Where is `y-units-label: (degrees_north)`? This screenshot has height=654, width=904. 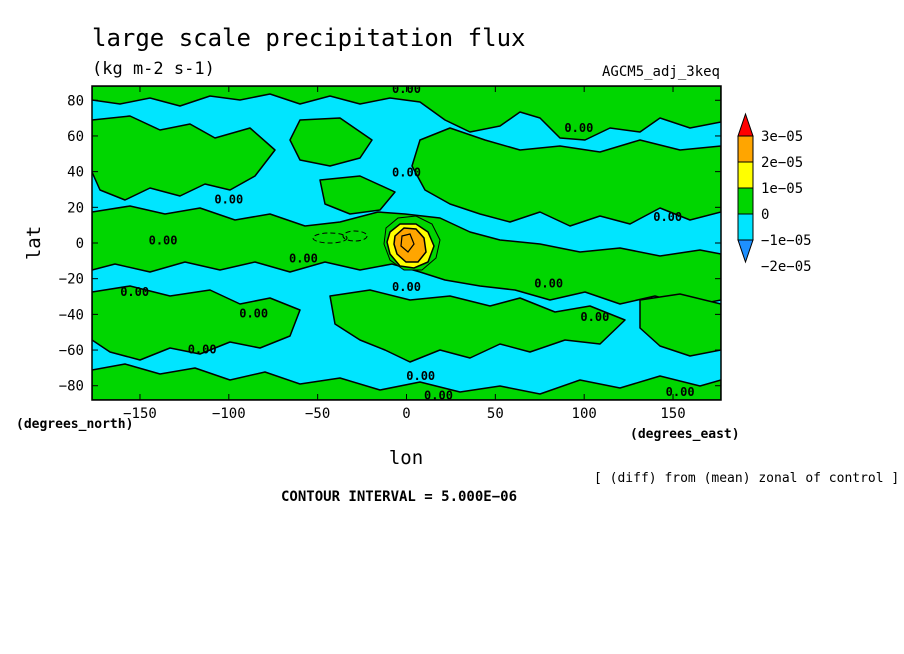
y-units-label: (degrees_north) is located at coordinates (74, 424).